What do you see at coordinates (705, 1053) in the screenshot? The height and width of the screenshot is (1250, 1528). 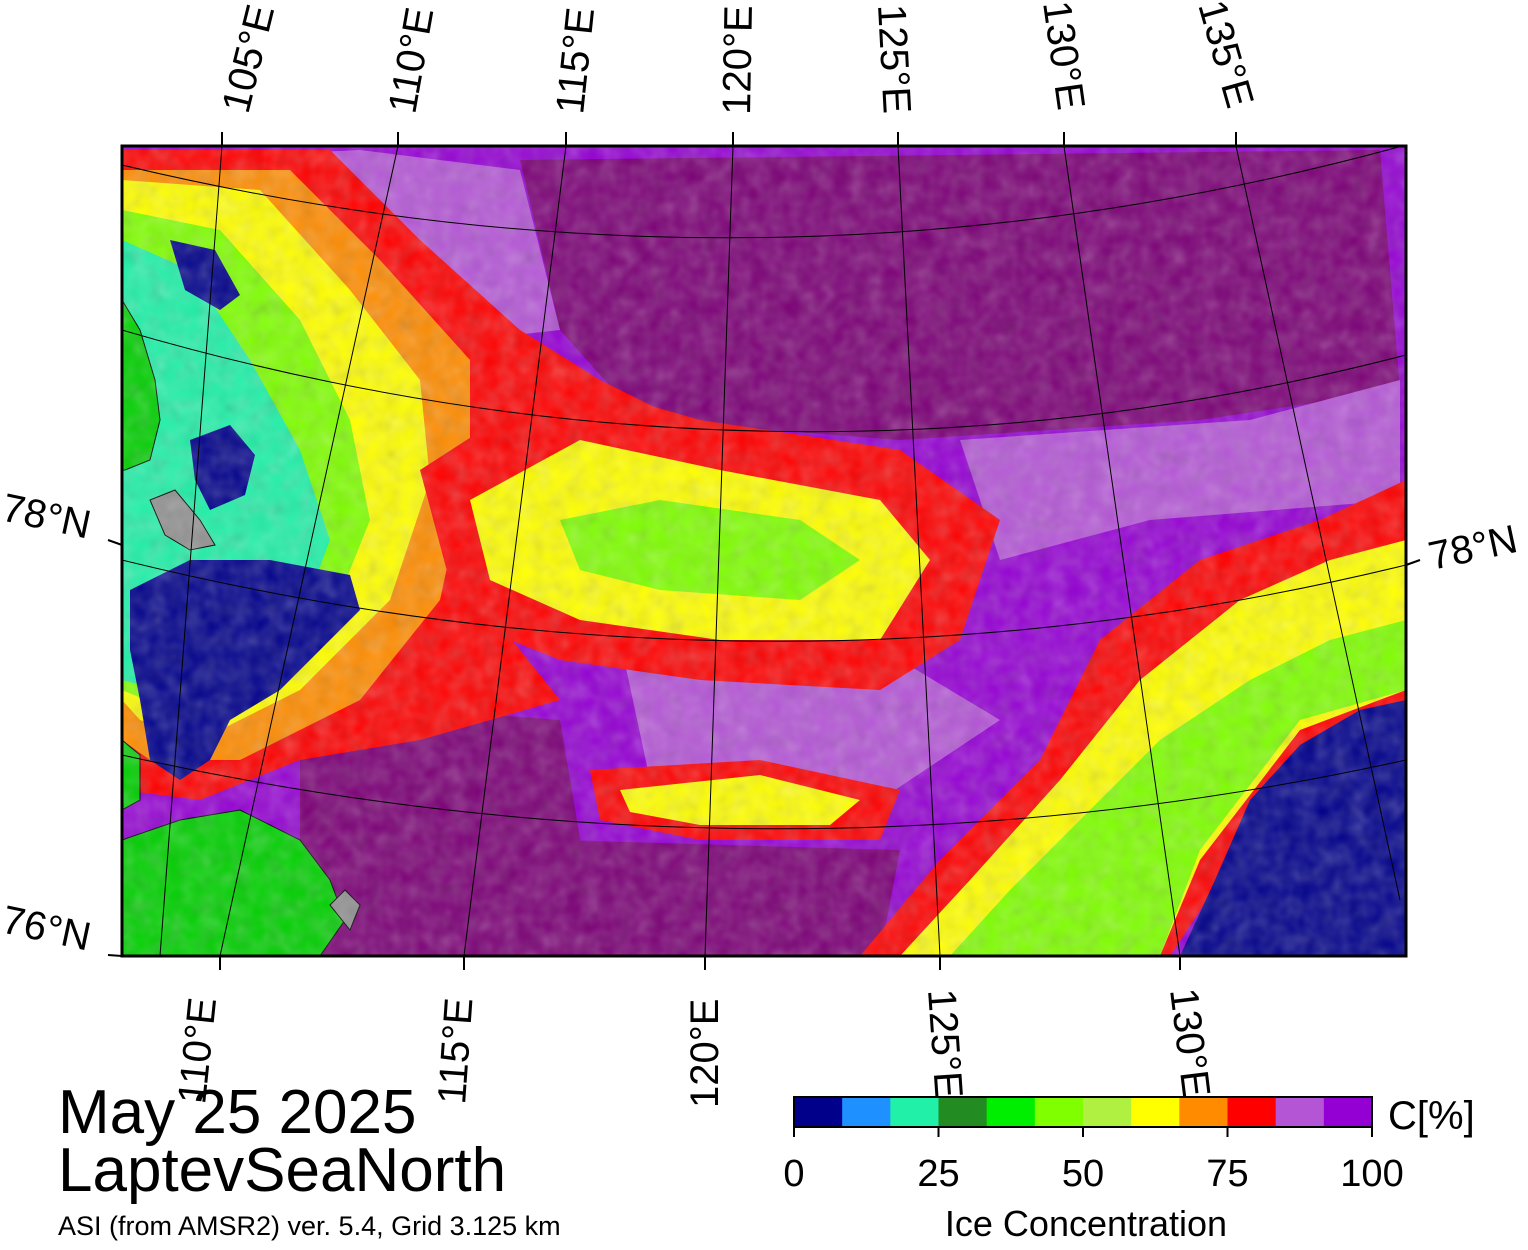 I see `bottom-lon-label: 120°E` at bounding box center [705, 1053].